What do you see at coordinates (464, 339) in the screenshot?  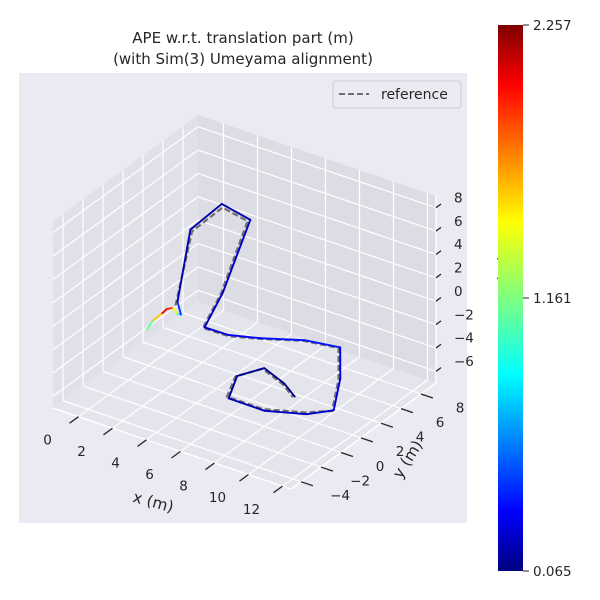 I see `z-tick-label-1: −4` at bounding box center [464, 339].